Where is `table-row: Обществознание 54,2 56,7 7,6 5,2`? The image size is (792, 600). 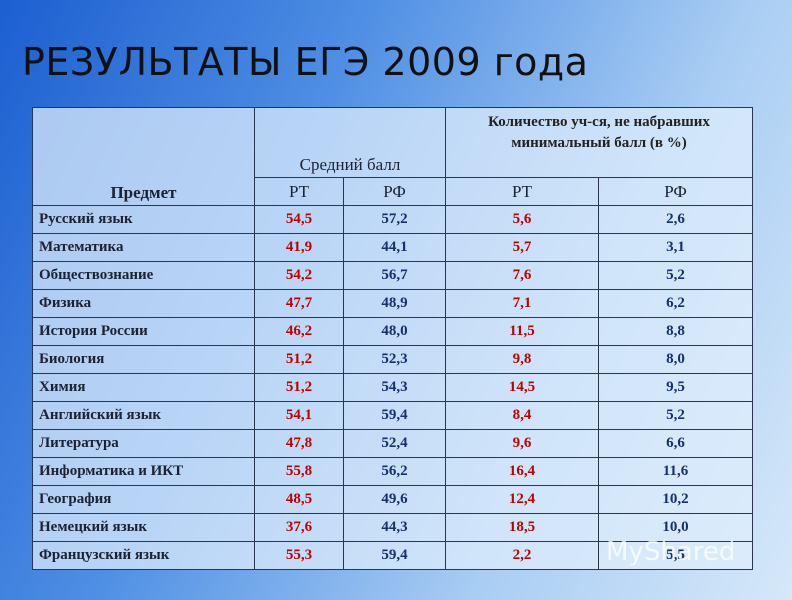 table-row: Обществознание 54,2 56,7 7,6 5,2 is located at coordinates (393, 275).